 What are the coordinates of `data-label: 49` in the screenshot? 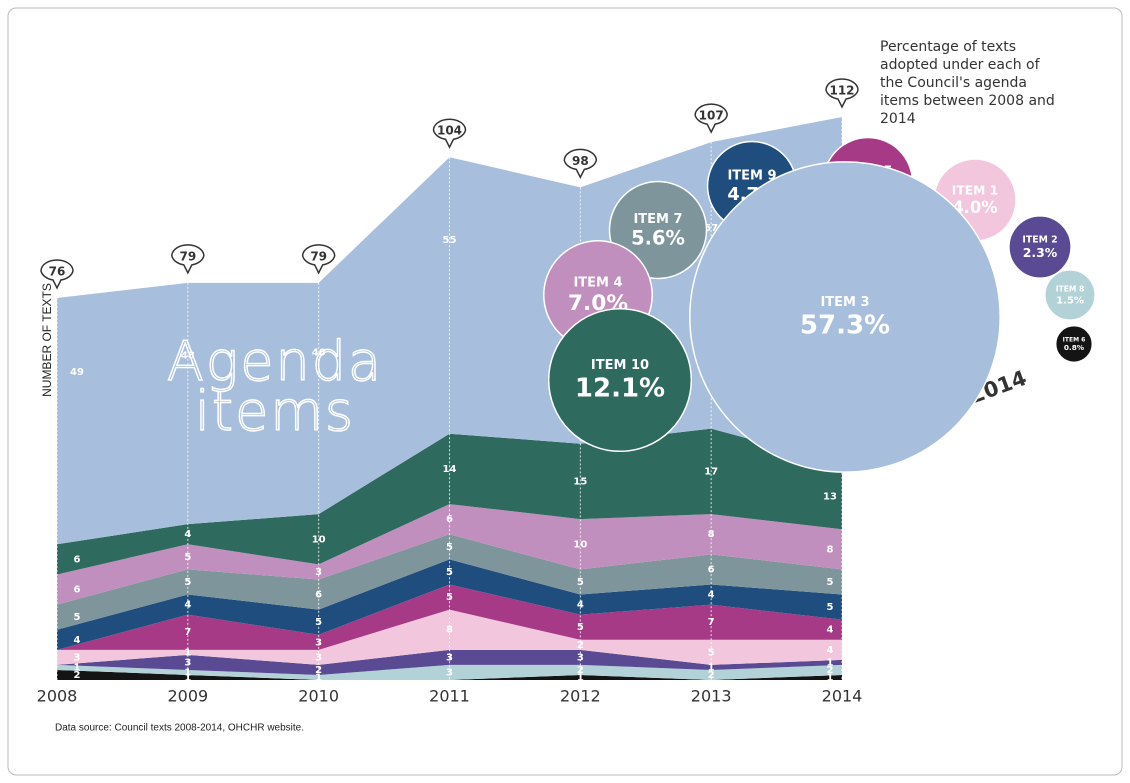 It's located at (77, 372).